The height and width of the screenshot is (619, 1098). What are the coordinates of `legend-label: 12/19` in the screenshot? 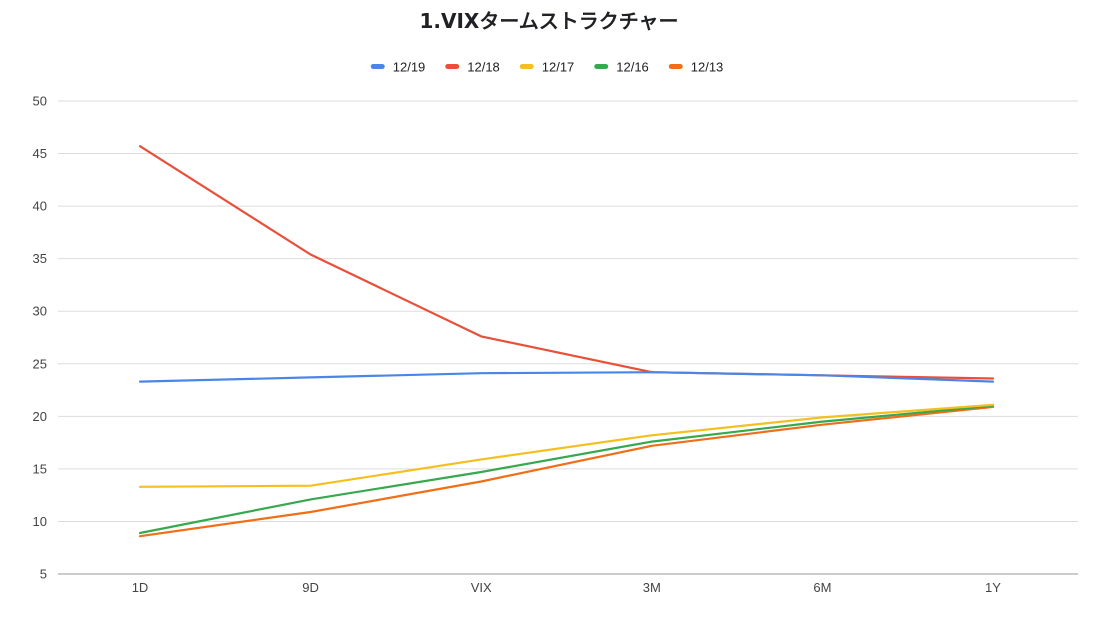 It's located at (409, 67).